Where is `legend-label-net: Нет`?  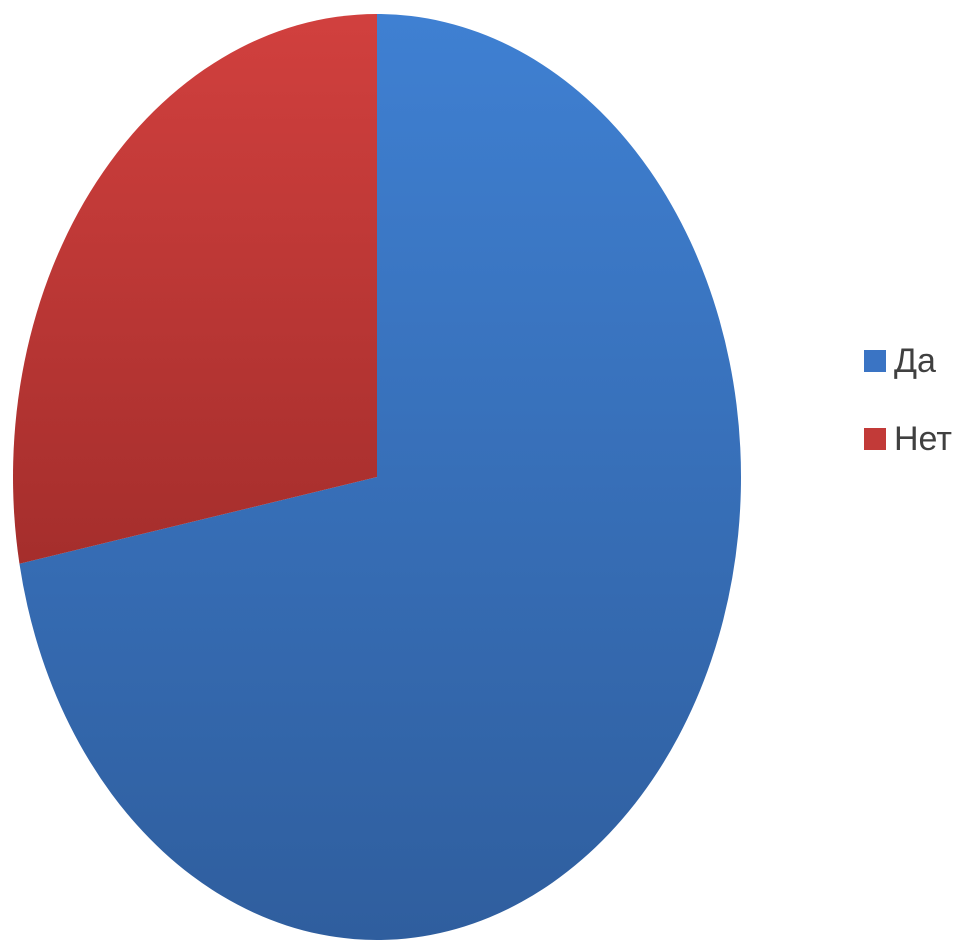 legend-label-net: Нет is located at coordinates (923, 439).